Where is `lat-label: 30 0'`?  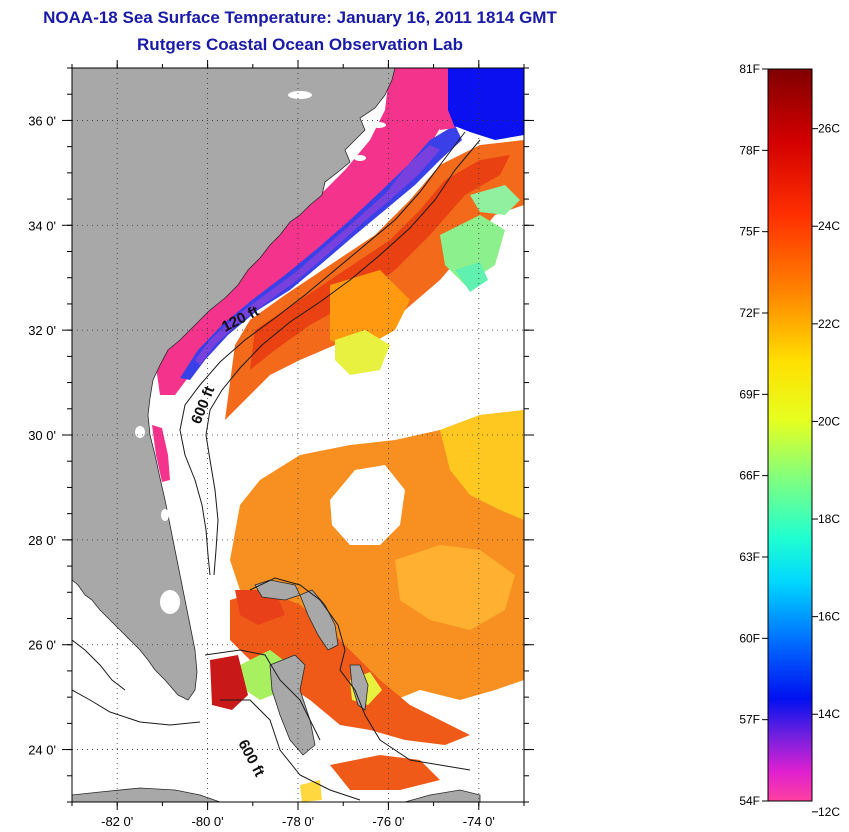
lat-label: 30 0' is located at coordinates (42, 435).